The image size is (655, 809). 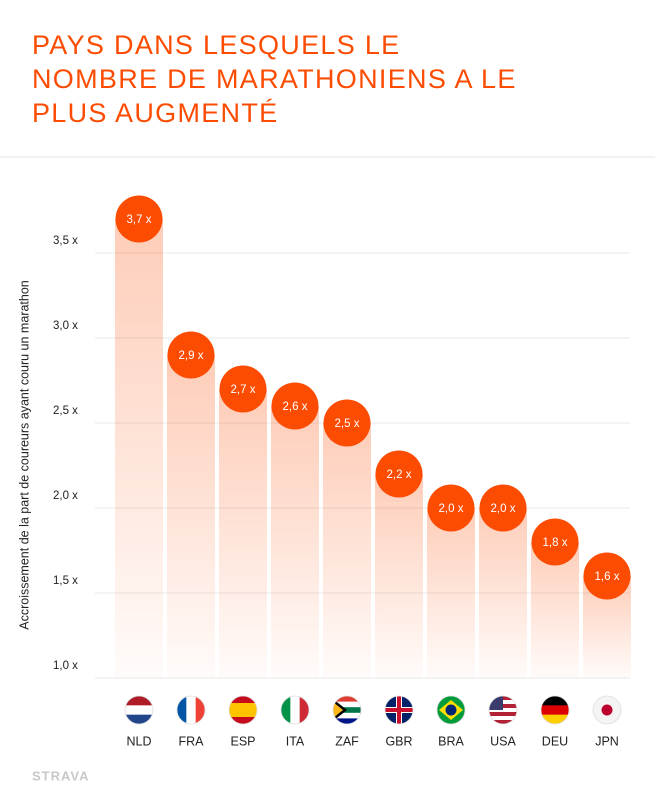 What do you see at coordinates (192, 741) in the screenshot?
I see `x-tick-label: FRA` at bounding box center [192, 741].